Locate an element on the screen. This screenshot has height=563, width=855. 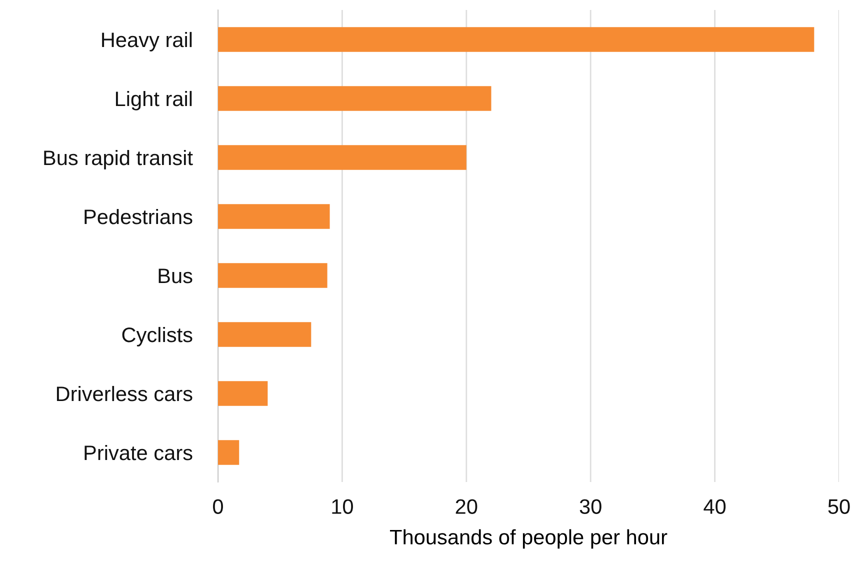
y-tick-label: Bus is located at coordinates (175, 276).